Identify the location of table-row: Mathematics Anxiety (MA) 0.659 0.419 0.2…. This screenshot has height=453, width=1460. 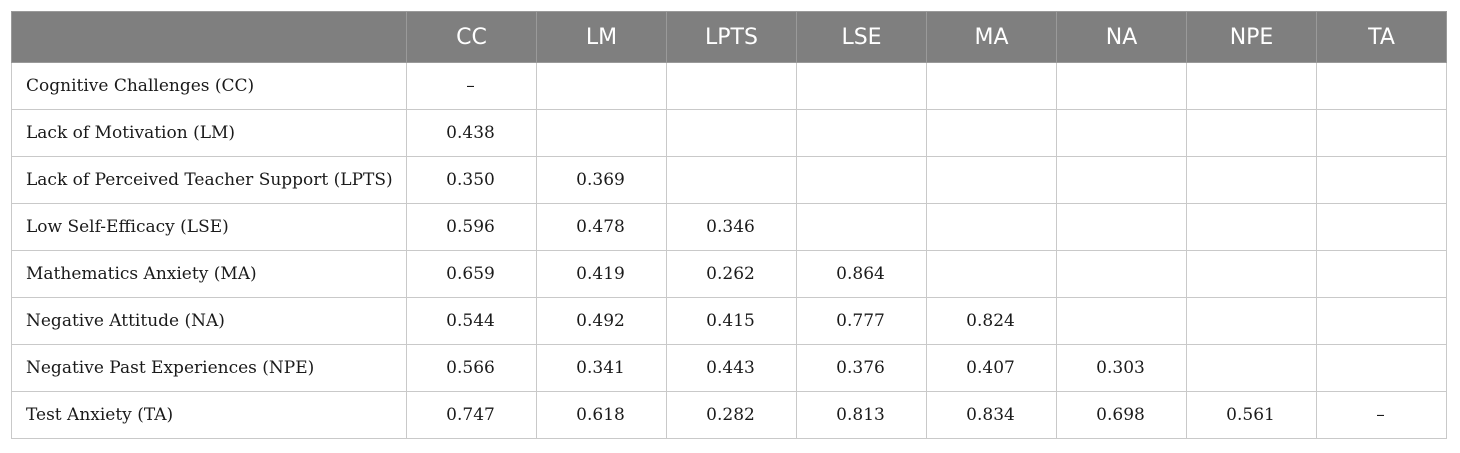
(729, 274).